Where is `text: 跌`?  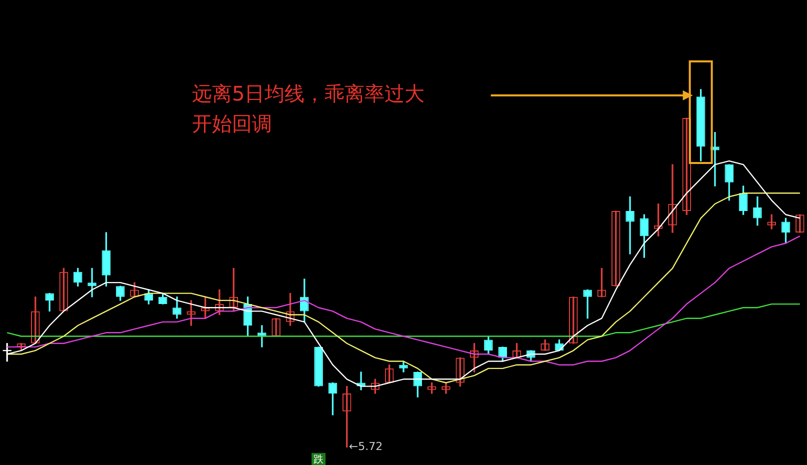
text: 跌 is located at coordinates (319, 459).